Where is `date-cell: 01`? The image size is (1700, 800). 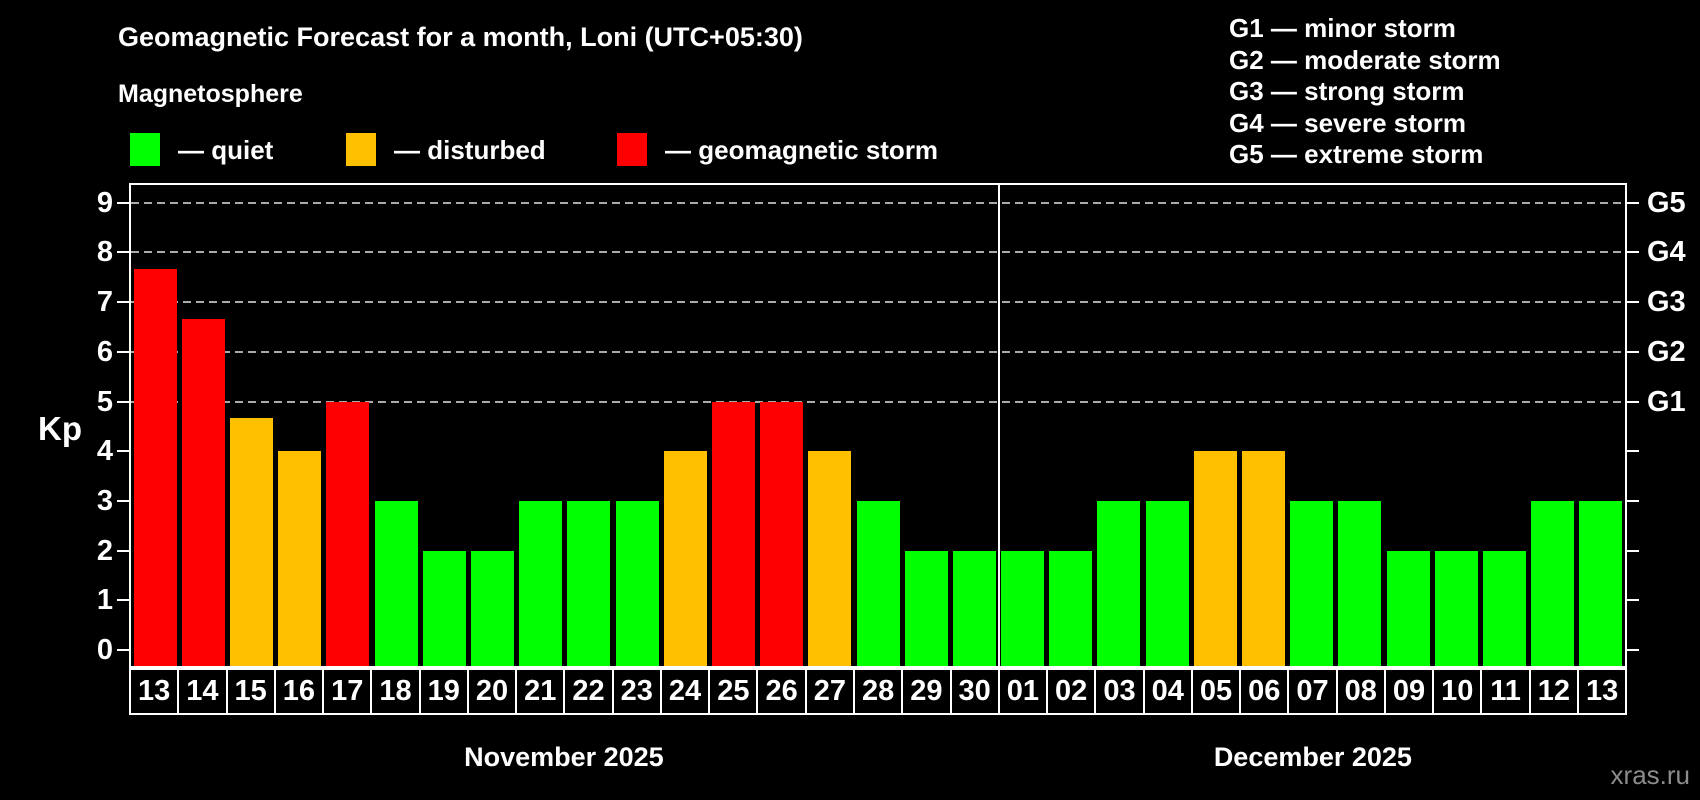 date-cell: 01 is located at coordinates (1023, 691).